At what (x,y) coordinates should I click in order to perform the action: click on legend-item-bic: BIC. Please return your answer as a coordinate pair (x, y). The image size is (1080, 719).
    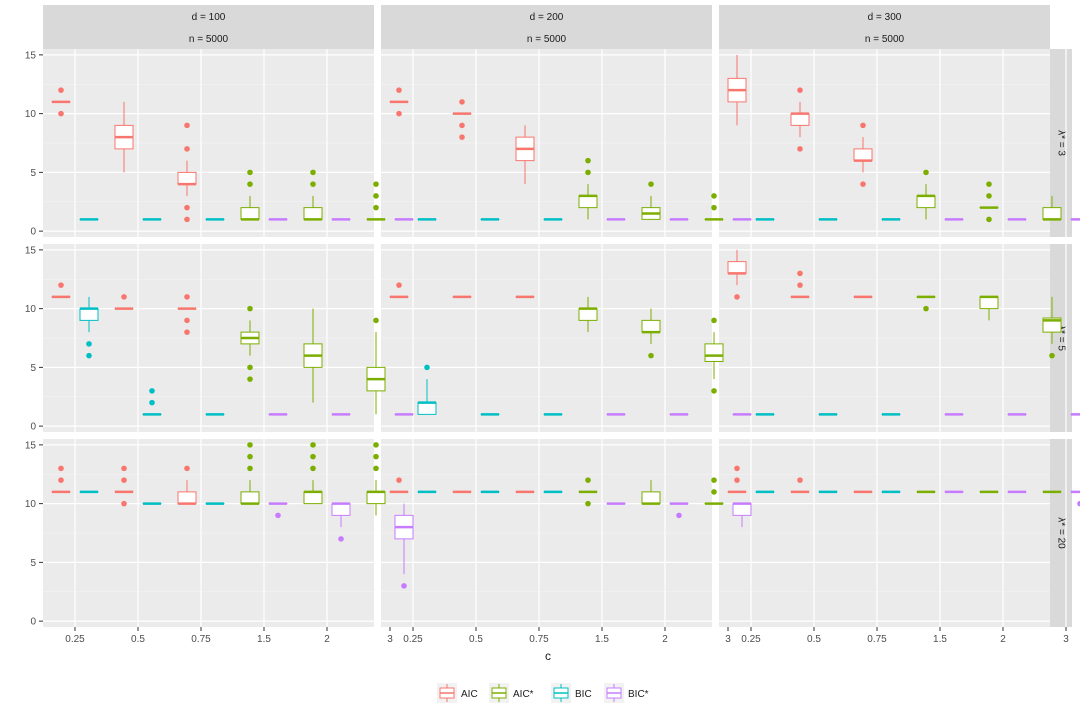
    Looking at the image, I should click on (571, 693).